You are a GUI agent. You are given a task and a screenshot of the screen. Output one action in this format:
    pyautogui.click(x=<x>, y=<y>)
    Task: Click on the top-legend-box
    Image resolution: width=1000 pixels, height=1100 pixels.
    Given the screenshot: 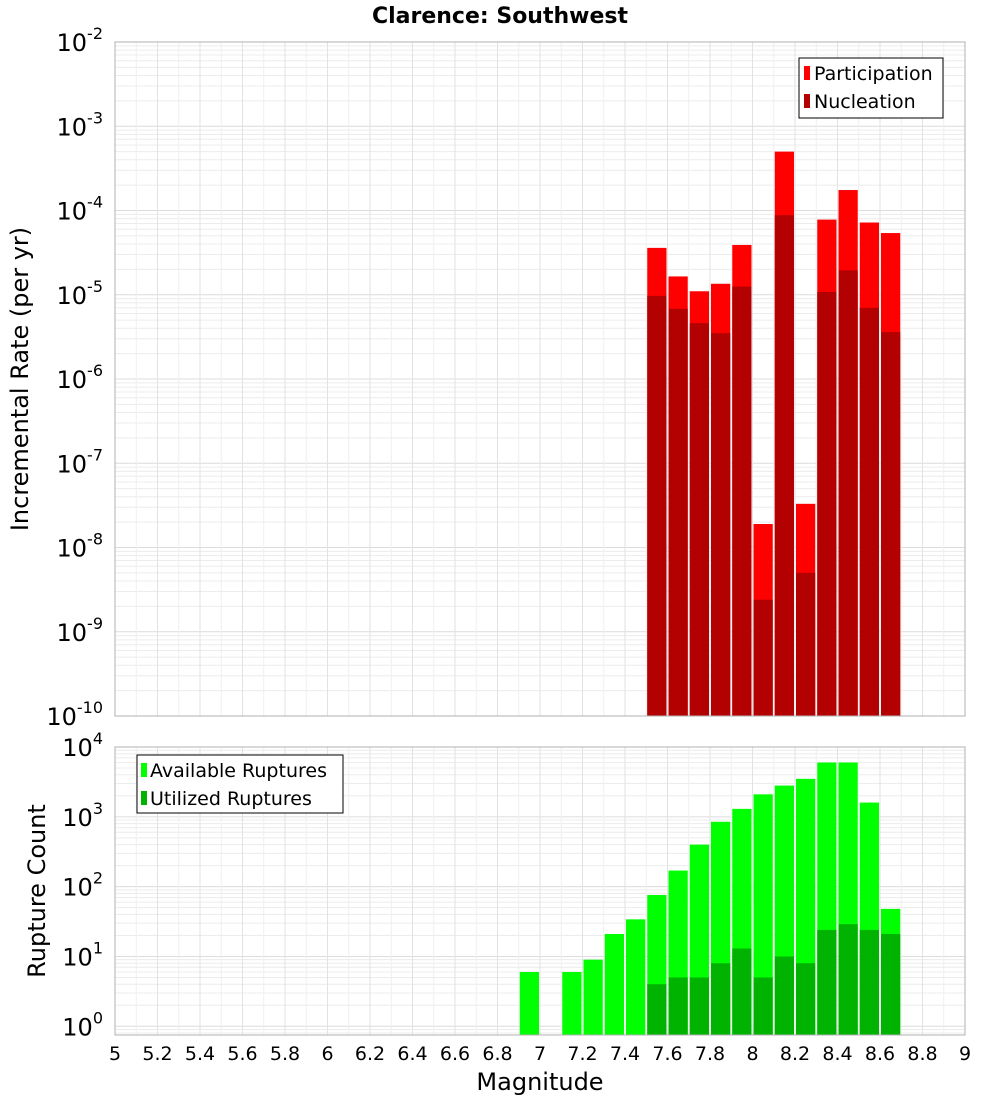 What is the action you would take?
    pyautogui.click(x=871, y=88)
    